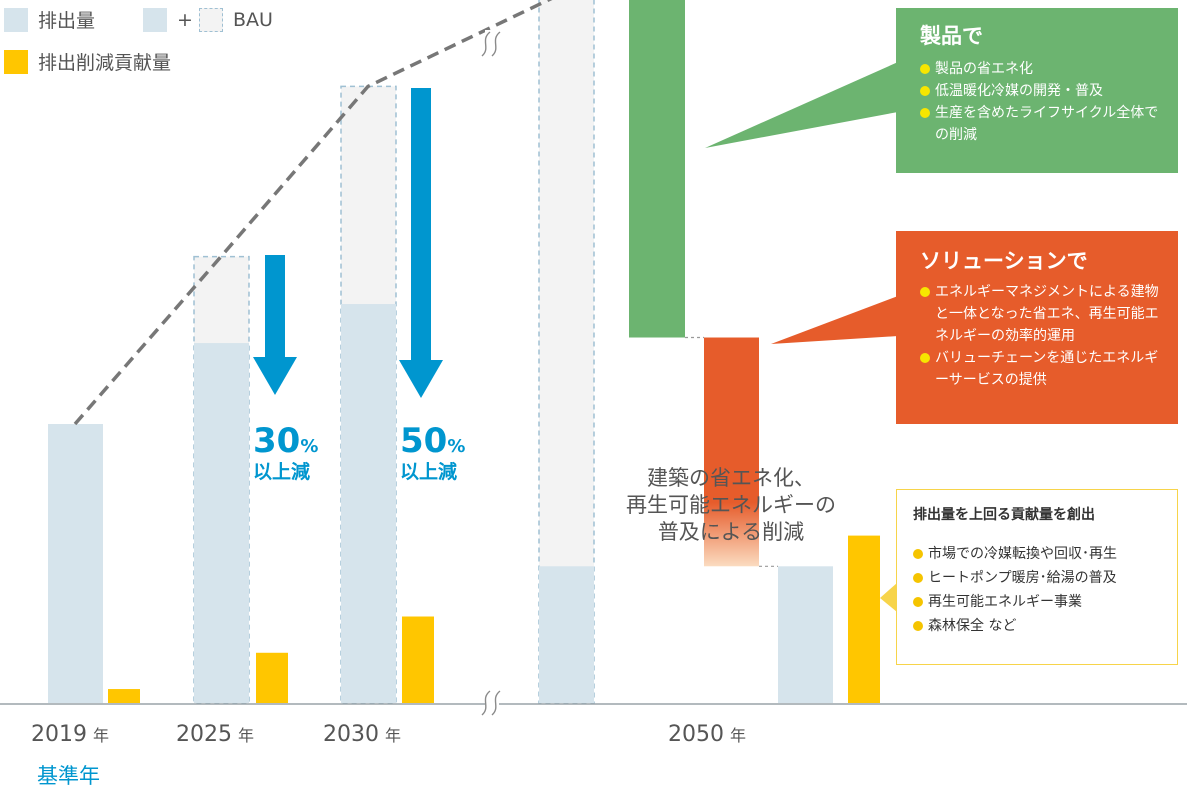 The width and height of the screenshot is (1187, 790). What do you see at coordinates (16, 19) in the screenshot?
I see `legend-emissions-swatch` at bounding box center [16, 19].